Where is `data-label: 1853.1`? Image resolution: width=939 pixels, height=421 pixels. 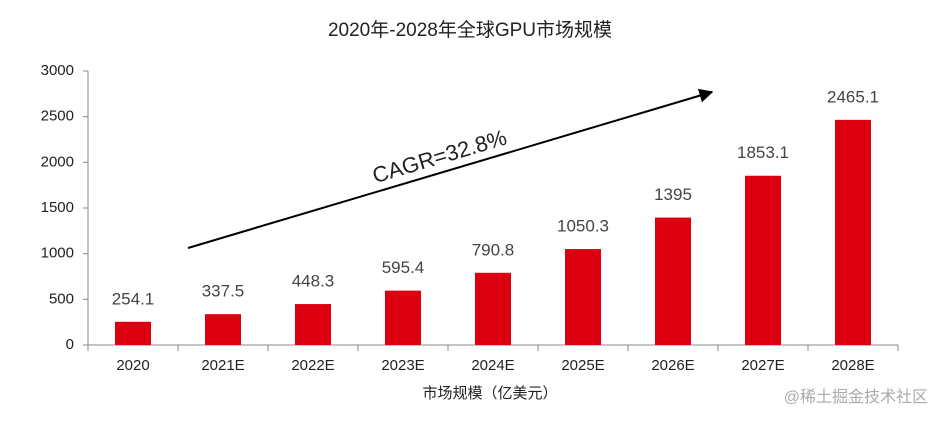
data-label: 1853.1 is located at coordinates (763, 152).